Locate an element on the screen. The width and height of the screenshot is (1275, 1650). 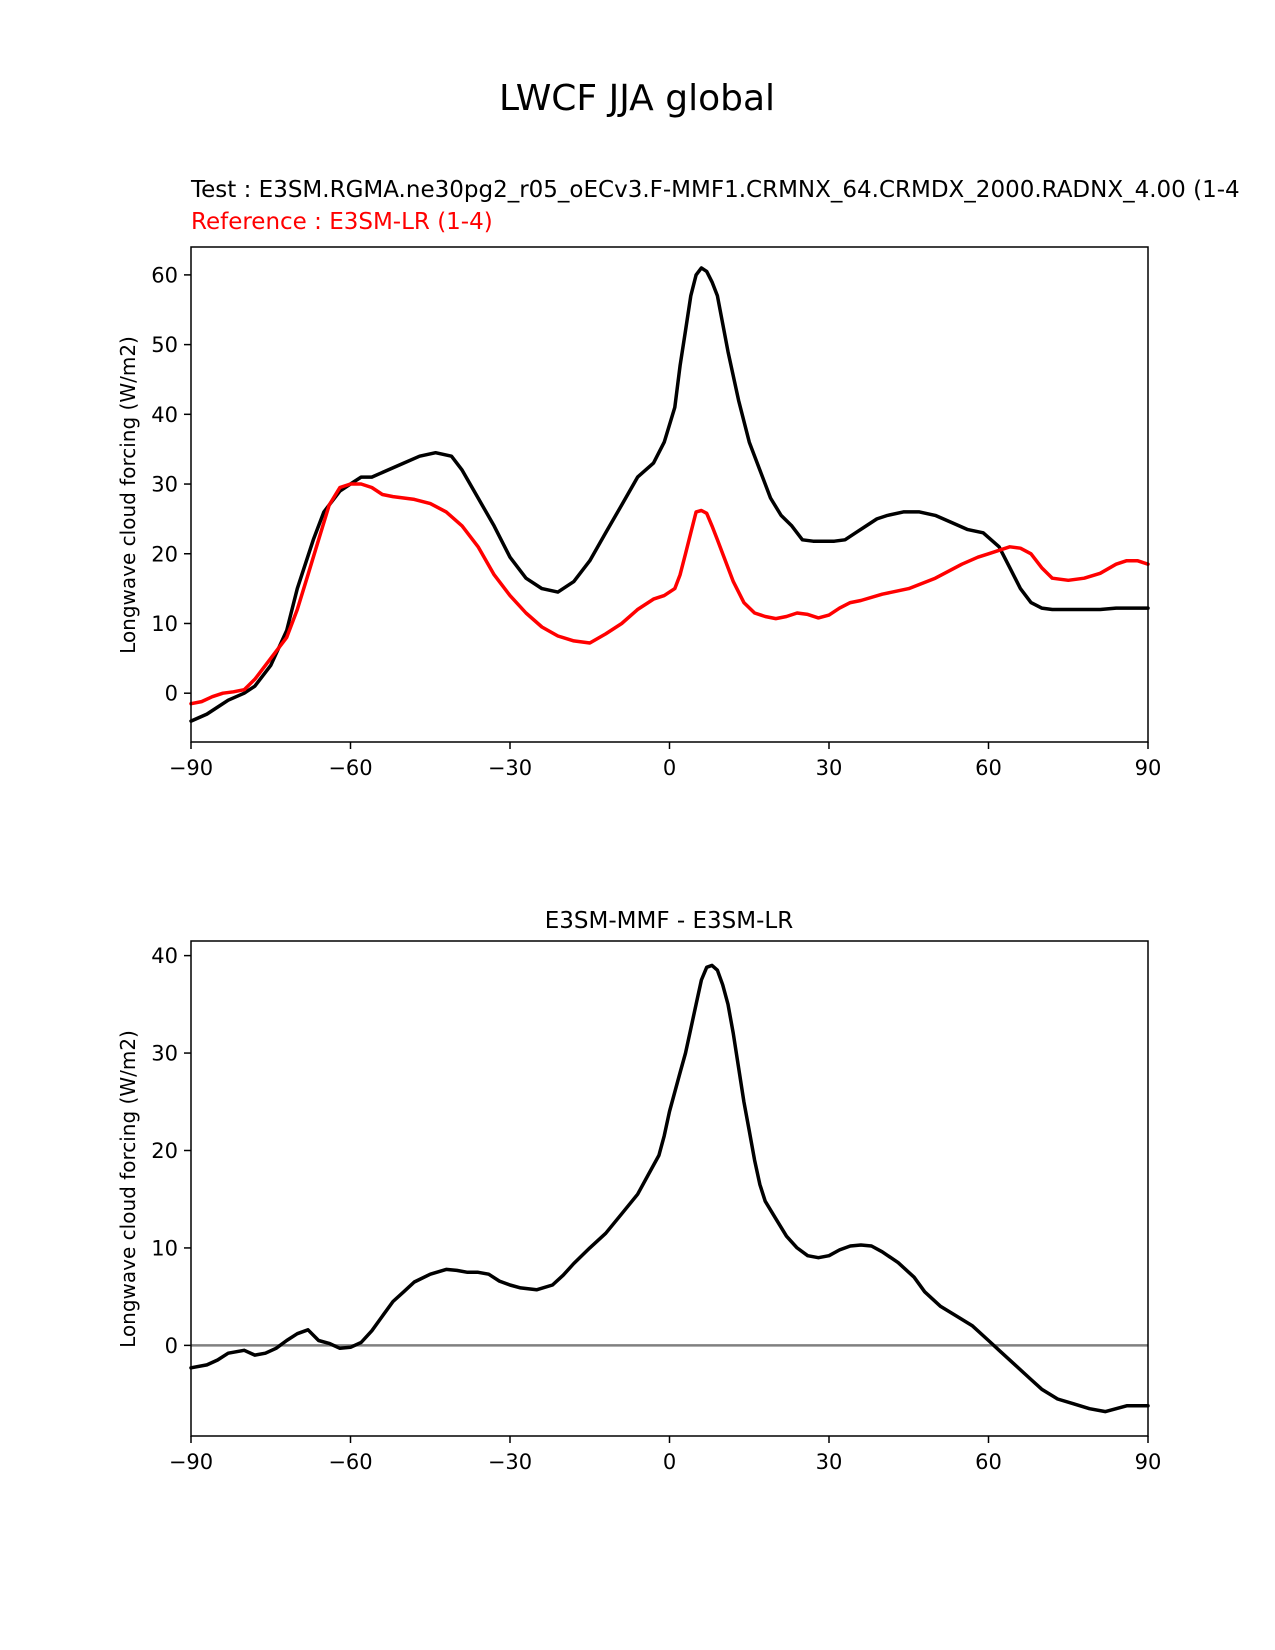
bottom-y-tick-label: 20 is located at coordinates (164, 1151).